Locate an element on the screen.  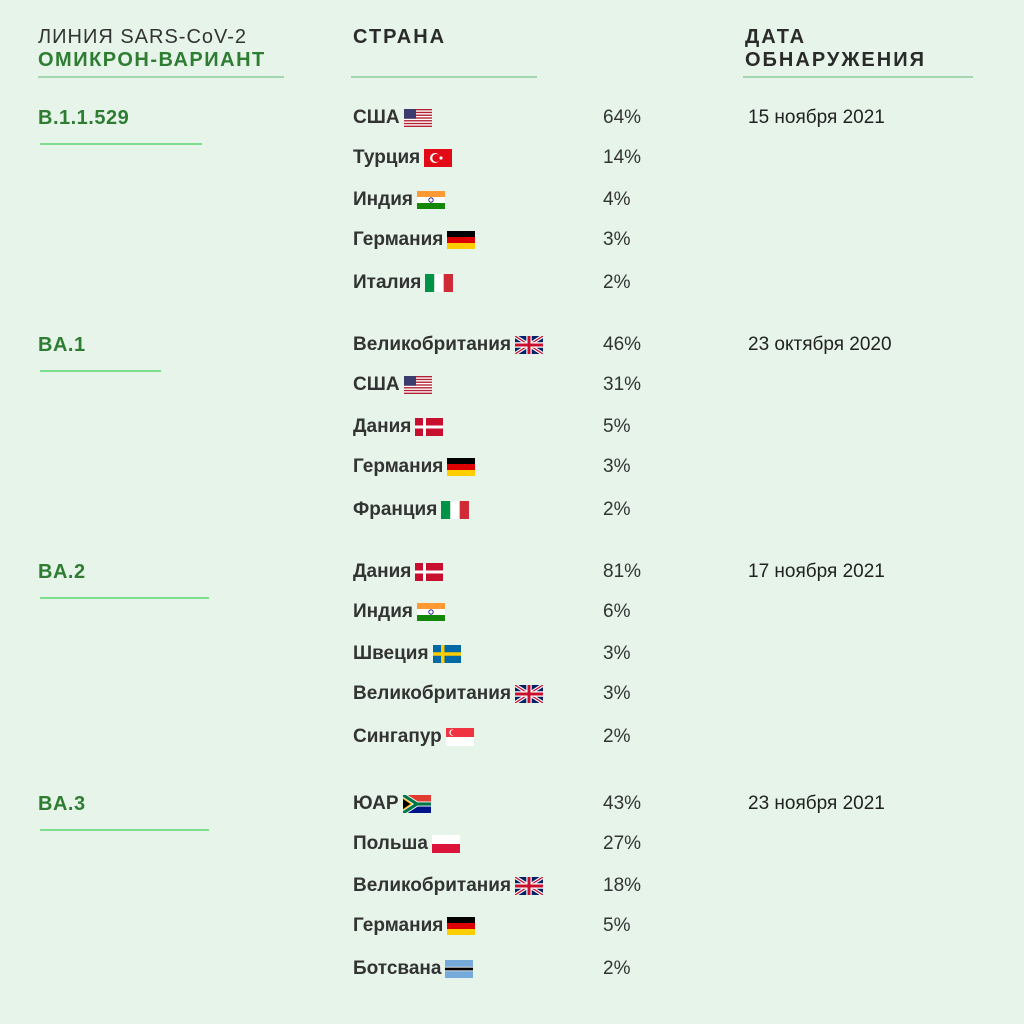
country-row: Швеция 3% is located at coordinates (512, 658).